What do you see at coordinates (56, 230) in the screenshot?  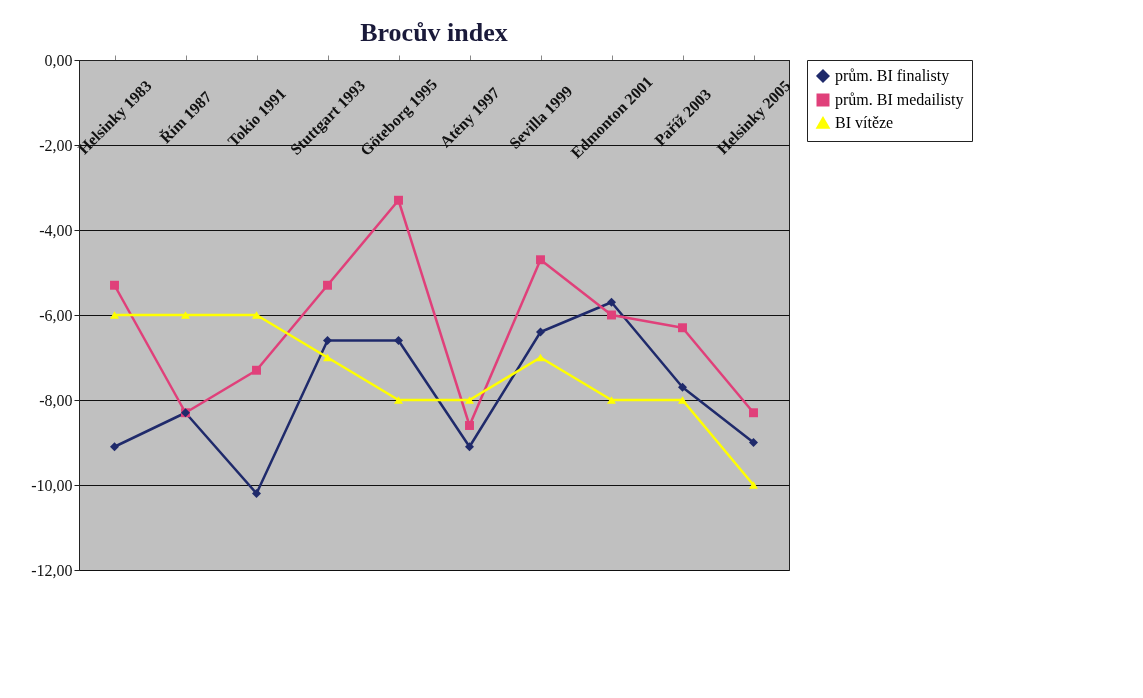 I see `y-tick-label: -4,00` at bounding box center [56, 230].